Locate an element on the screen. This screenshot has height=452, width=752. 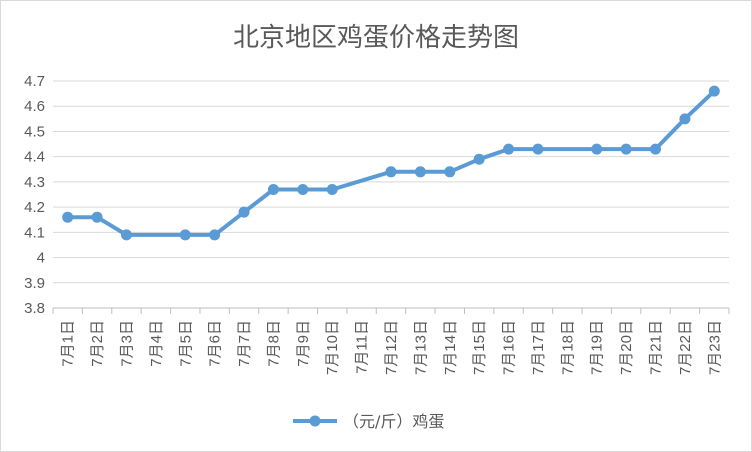
x-tick-label: 7月7日 is located at coordinates (244, 343).